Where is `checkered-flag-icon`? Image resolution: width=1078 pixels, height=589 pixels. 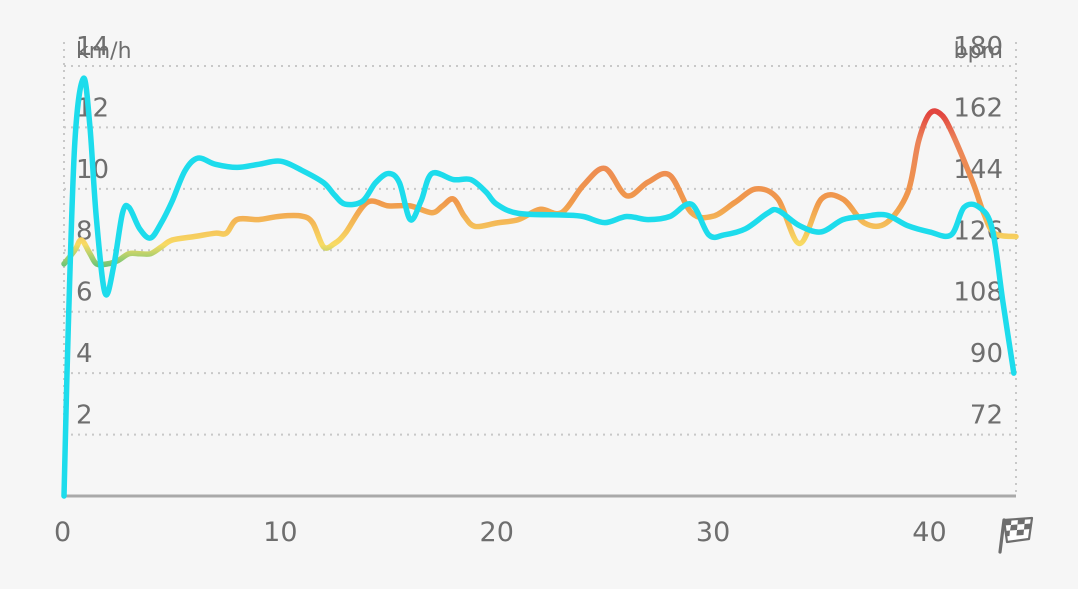 checkered-flag-icon is located at coordinates (1016, 535).